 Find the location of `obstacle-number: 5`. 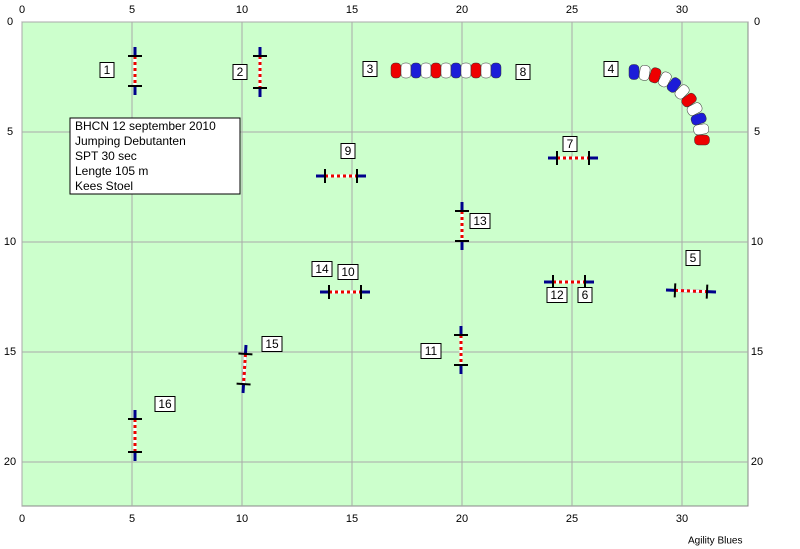

obstacle-number: 5 is located at coordinates (693, 258).